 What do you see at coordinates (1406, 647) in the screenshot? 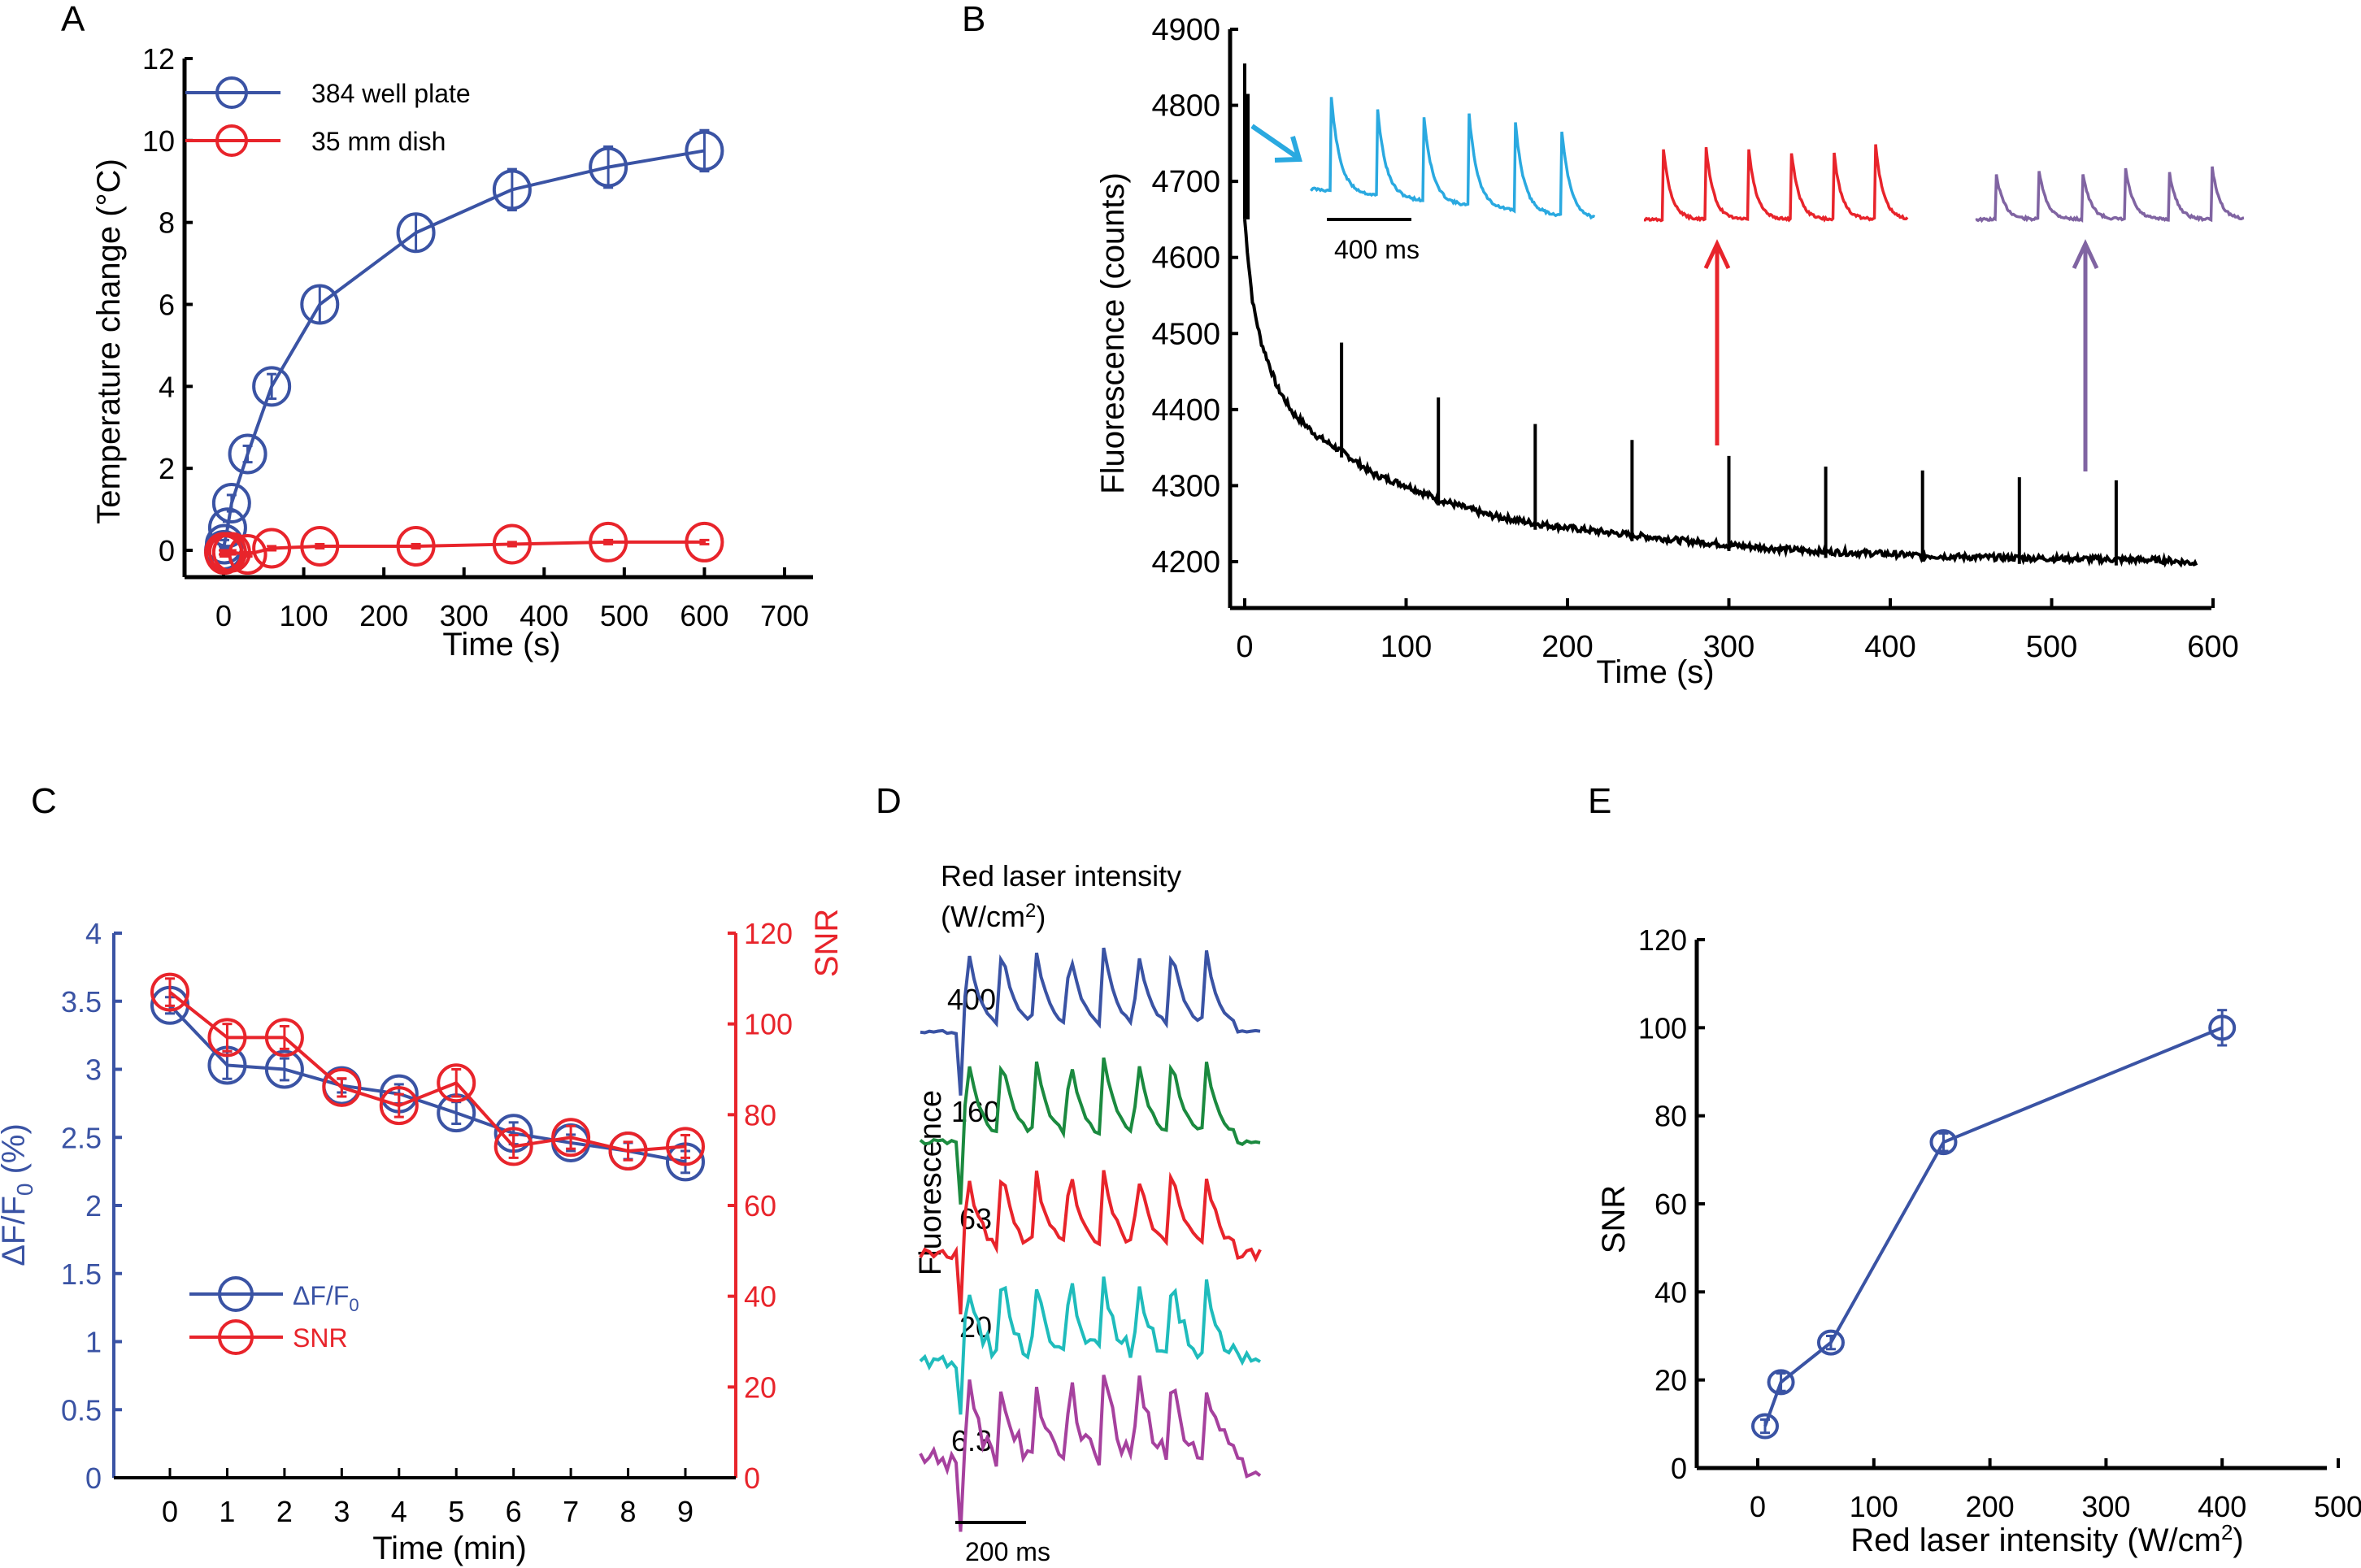
I see `panel-b-xtick-label: 100` at bounding box center [1406, 647].